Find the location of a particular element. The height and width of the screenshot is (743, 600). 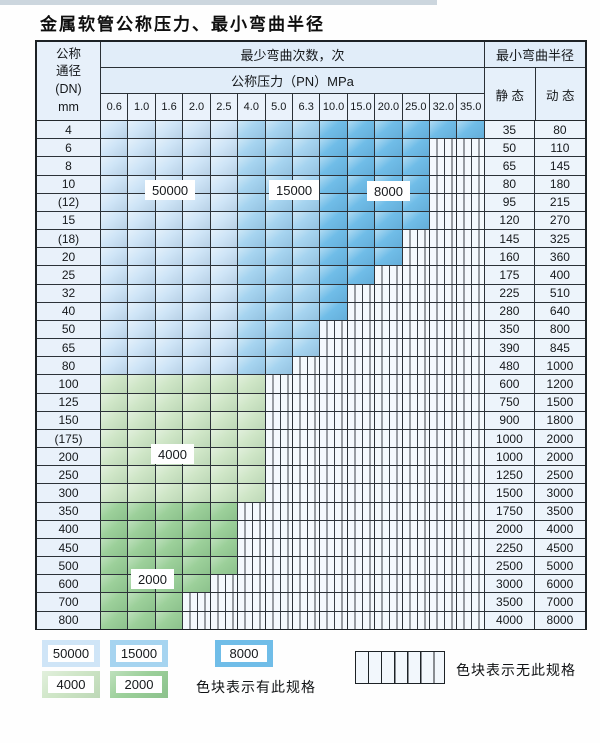

dynamic-radius-value: 3000 is located at coordinates (559, 493).